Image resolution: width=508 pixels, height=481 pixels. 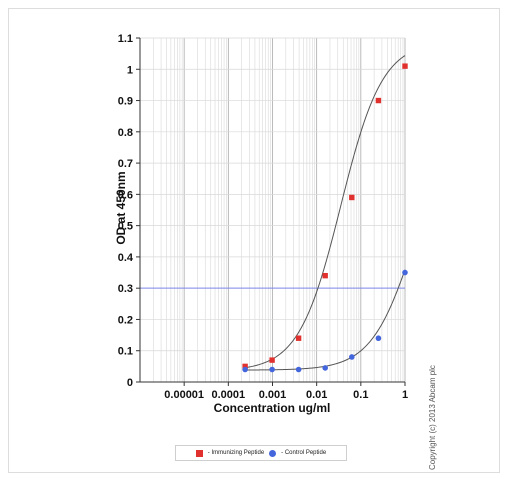 What do you see at coordinates (304, 453) in the screenshot?
I see `legend-label-control: - Control Peptide` at bounding box center [304, 453].